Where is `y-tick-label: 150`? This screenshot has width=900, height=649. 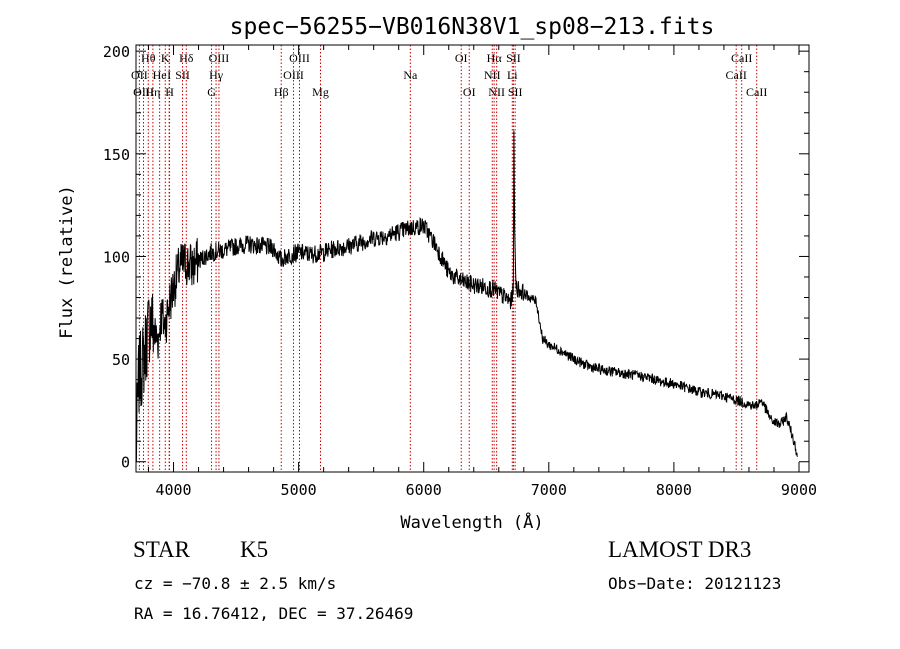 y-tick-label: 150 is located at coordinates (116, 155).